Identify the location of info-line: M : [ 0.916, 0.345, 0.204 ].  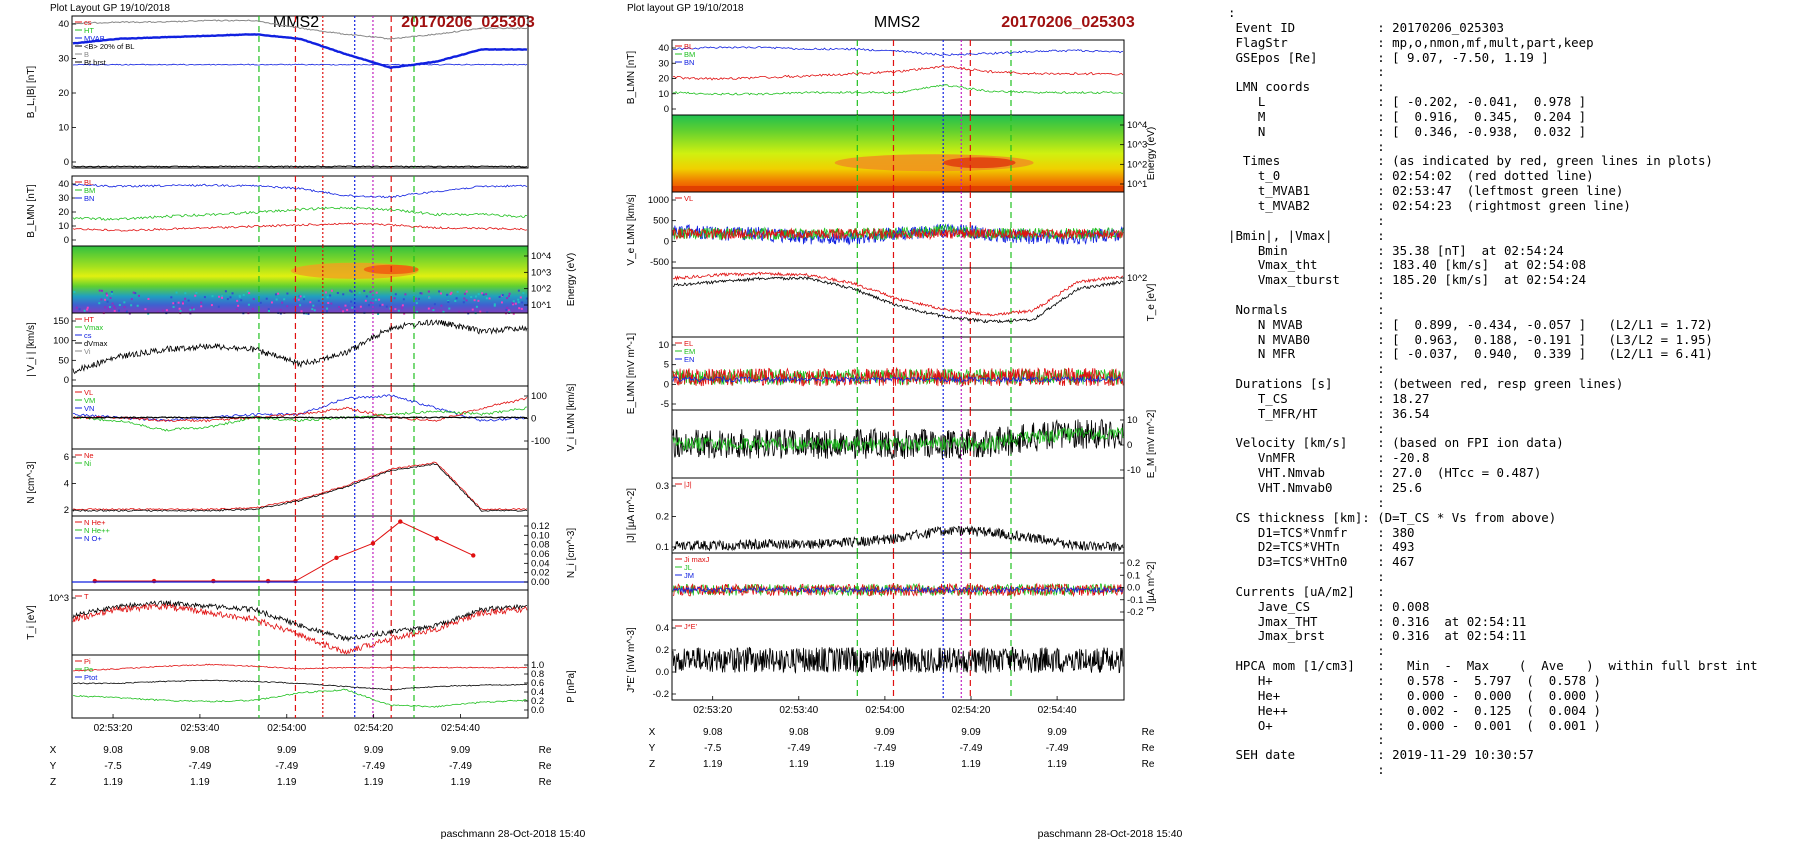
(1407, 116).